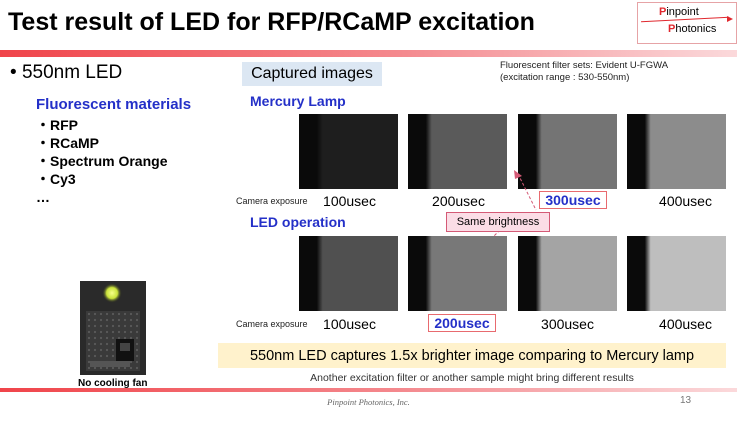 This screenshot has height=427, width=737. What do you see at coordinates (686, 400) in the screenshot?
I see `page-number: 13` at bounding box center [686, 400].